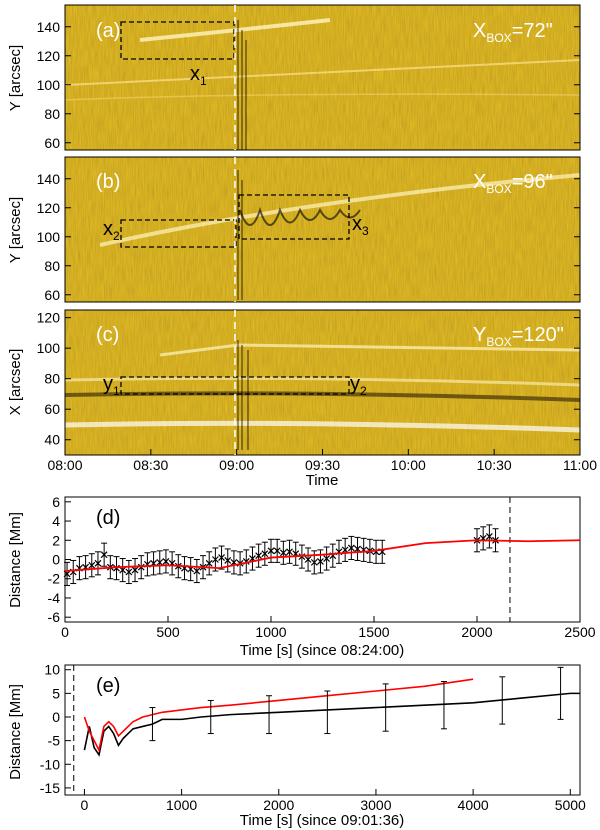 The image size is (600, 830). I want to click on panel-c-ylabel: X [arcsec], so click(15, 382).